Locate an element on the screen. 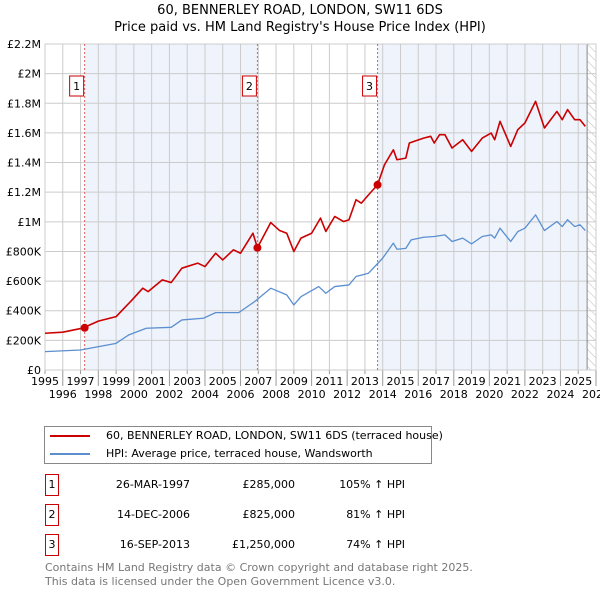 The height and width of the screenshot is (590, 600). projection-hatch is located at coordinates (591, 207).